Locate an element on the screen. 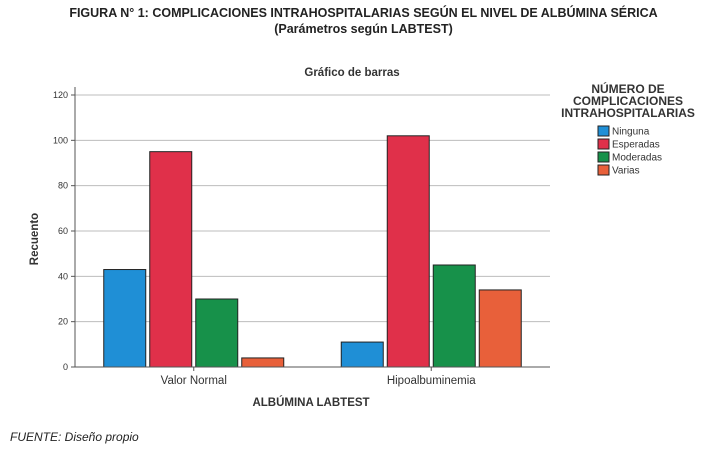 Image resolution: width=727 pixels, height=451 pixels. legend-swatch-varias is located at coordinates (603, 170).